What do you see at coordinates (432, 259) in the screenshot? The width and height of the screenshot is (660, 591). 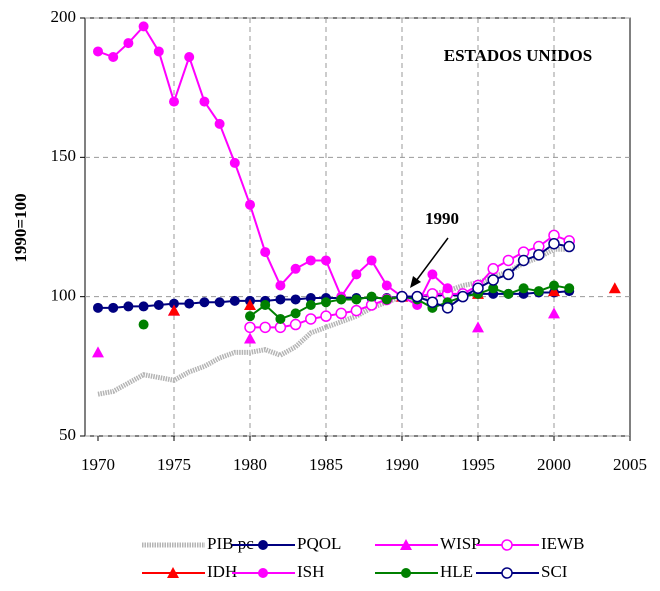 I see `annotation-arrow` at bounding box center [432, 259].